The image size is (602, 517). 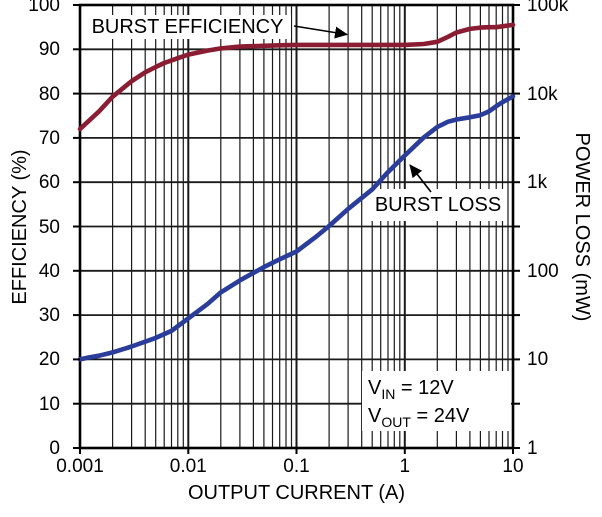 What do you see at coordinates (532, 448) in the screenshot?
I see `y-right-tick-label: 1` at bounding box center [532, 448].